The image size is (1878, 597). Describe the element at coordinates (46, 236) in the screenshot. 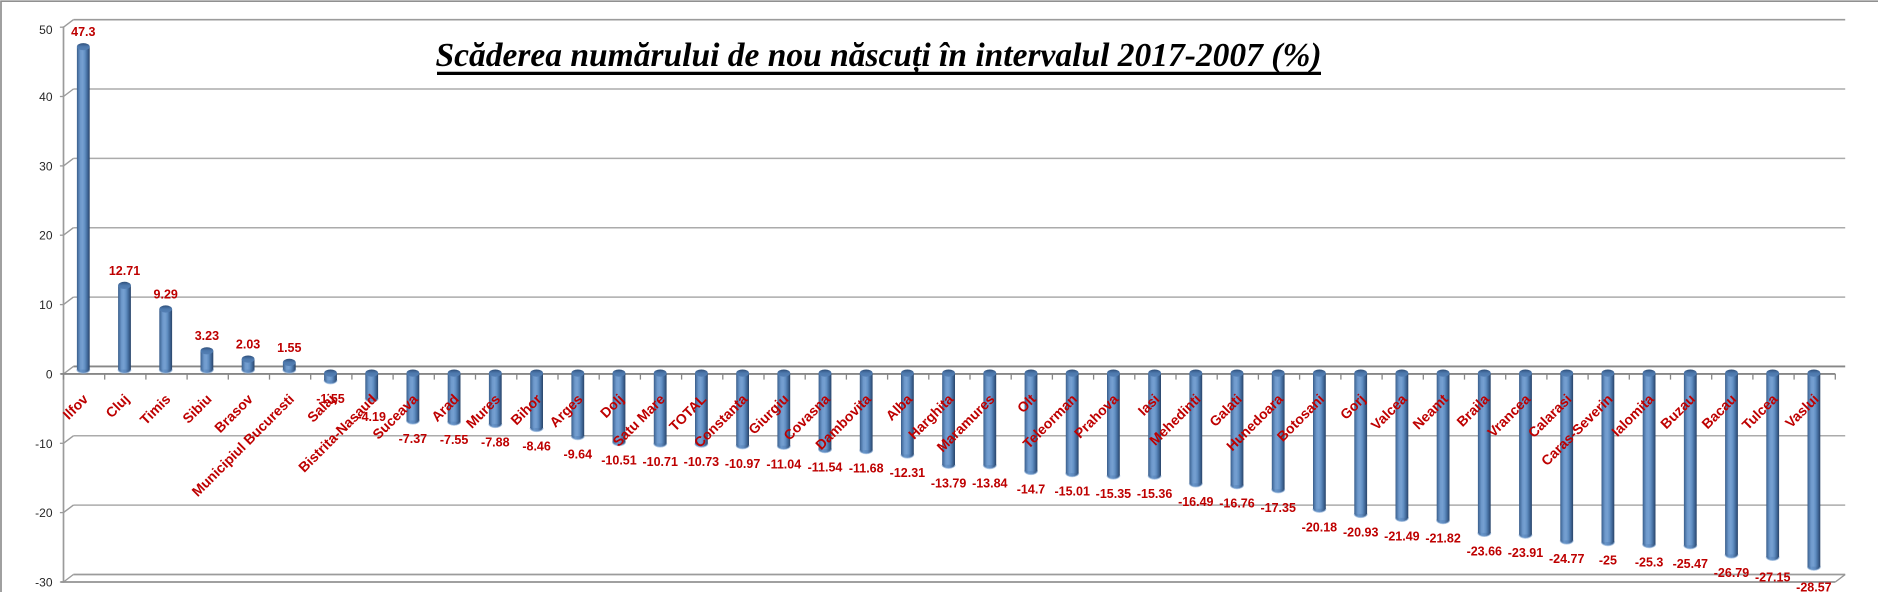

I see `svg-text: 20` at that location.